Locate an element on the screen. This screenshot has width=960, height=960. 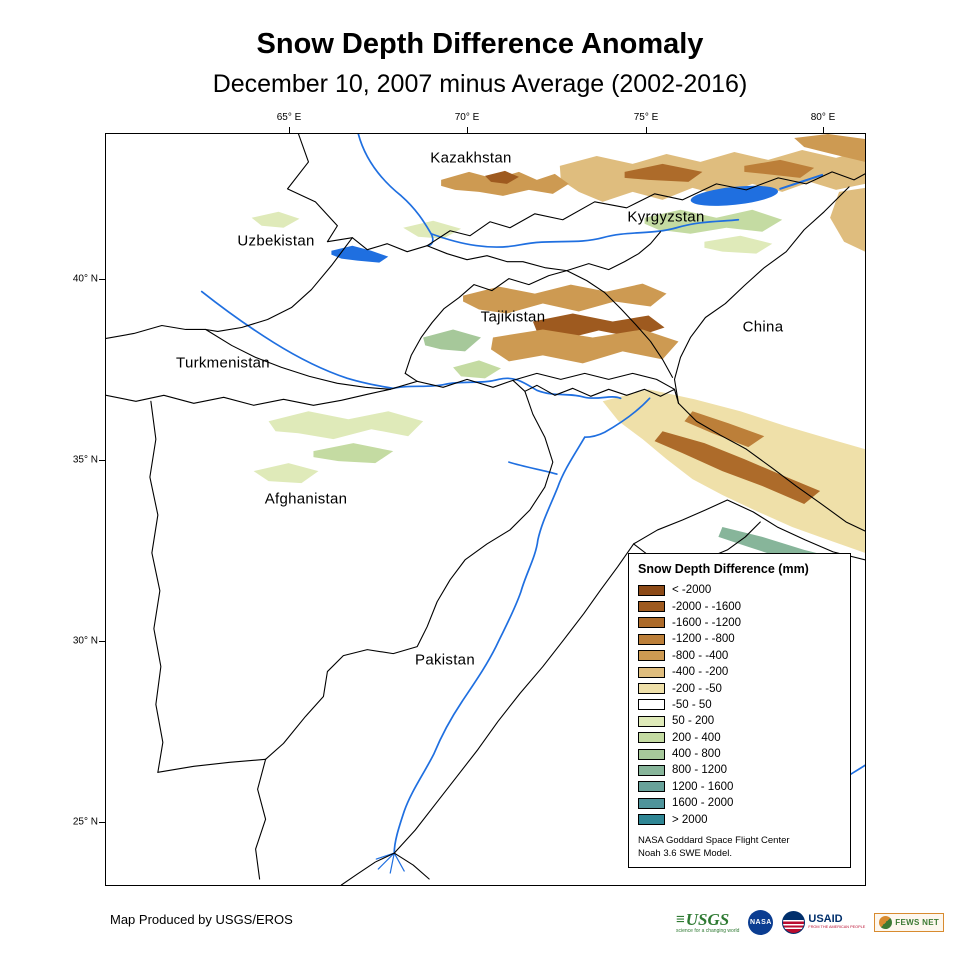
legend-row: -2000 - -1600 is located at coordinates (739, 606).